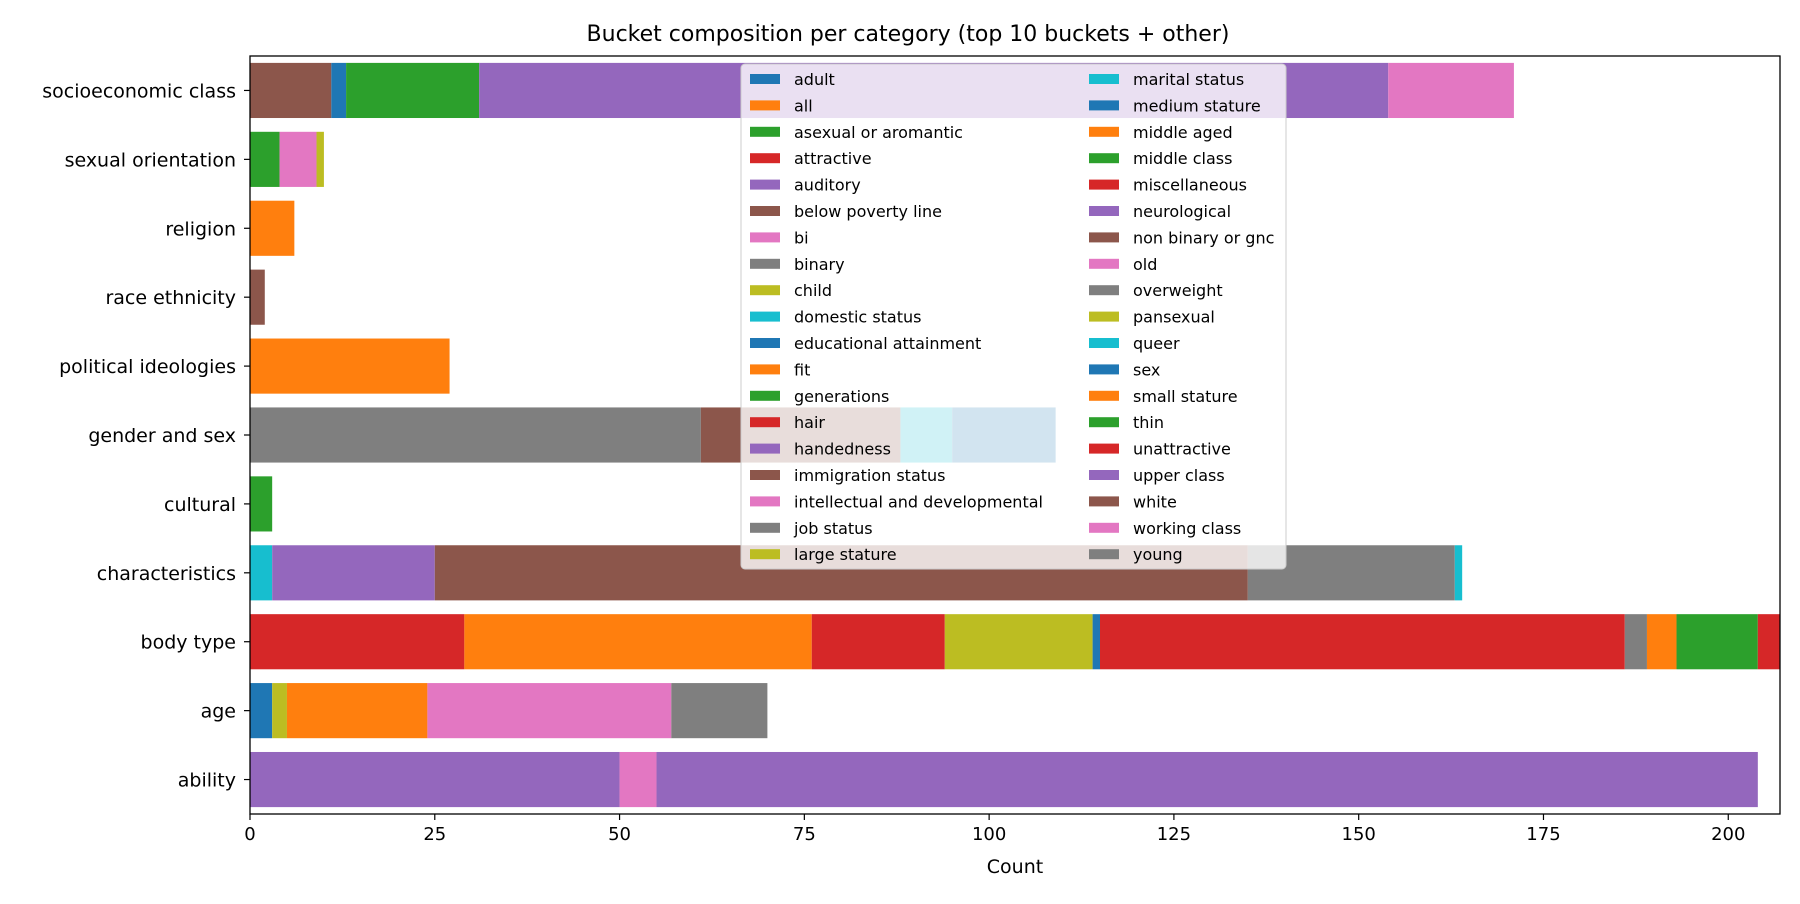 Image resolution: width=1800 pixels, height=904 pixels. I want to click on x-tick-label: 200, so click(1728, 834).